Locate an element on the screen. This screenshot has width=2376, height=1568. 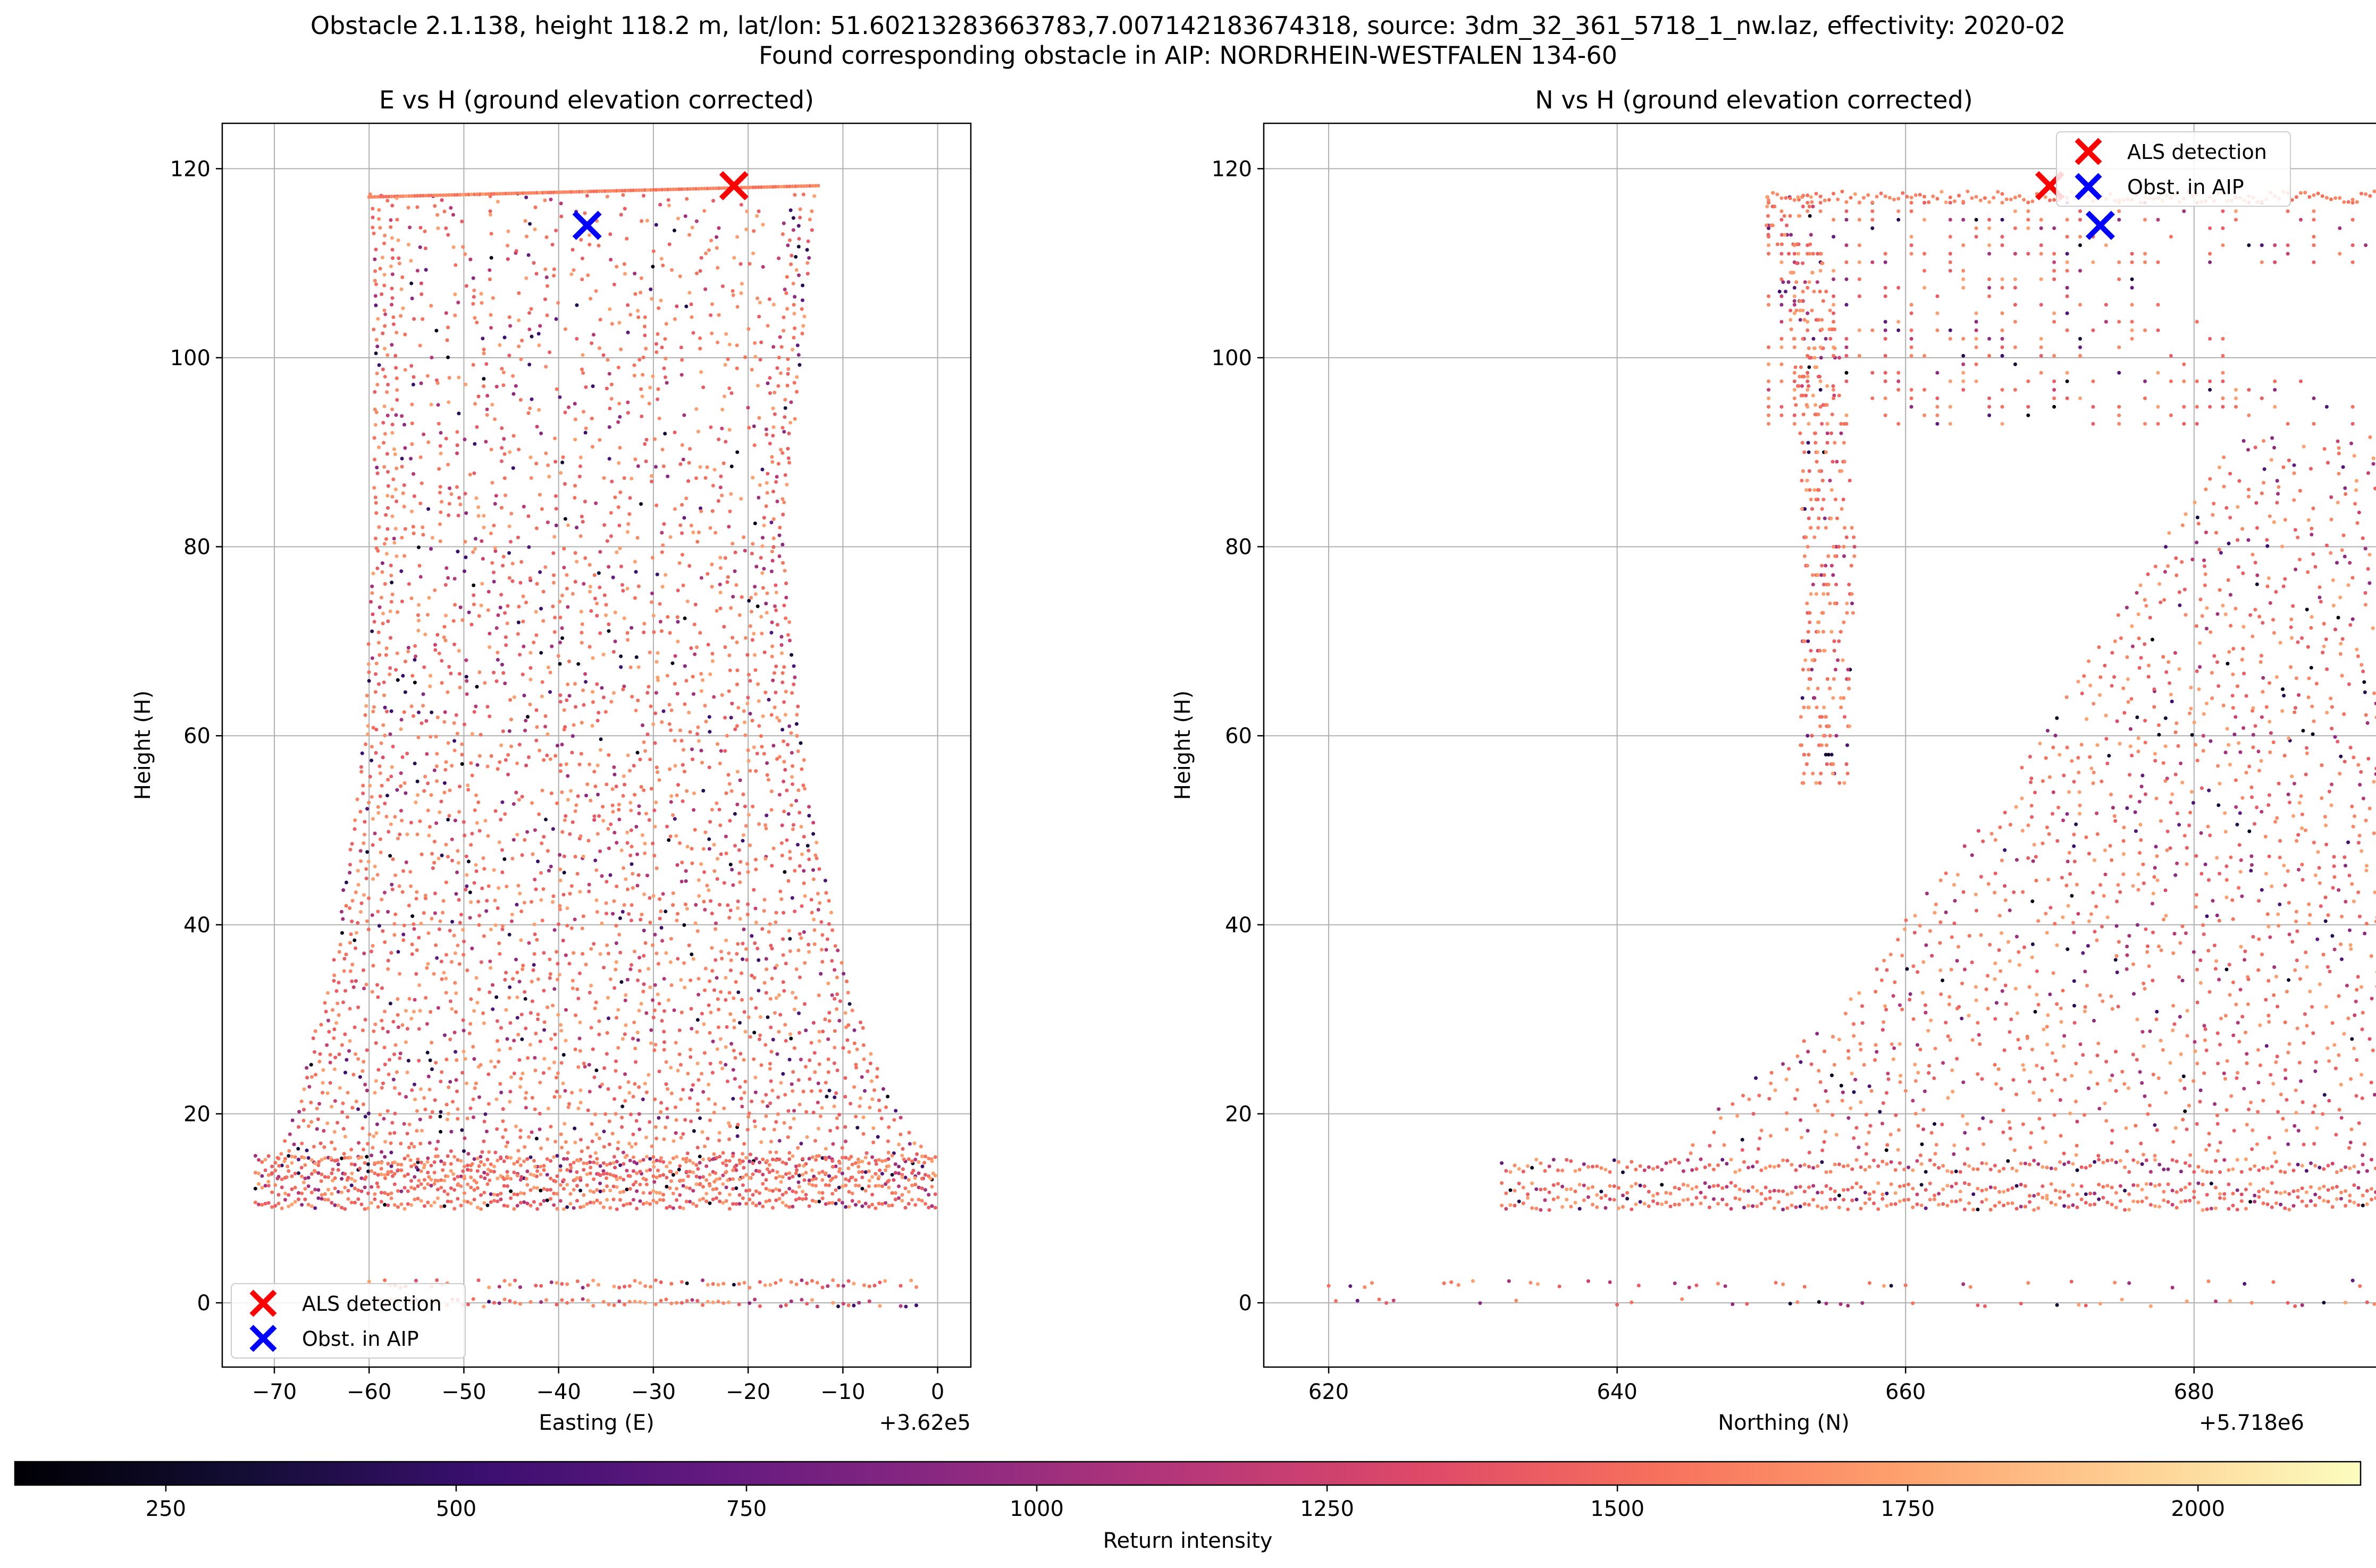
colorbar-tick-label: 1250 is located at coordinates (1327, 1509).